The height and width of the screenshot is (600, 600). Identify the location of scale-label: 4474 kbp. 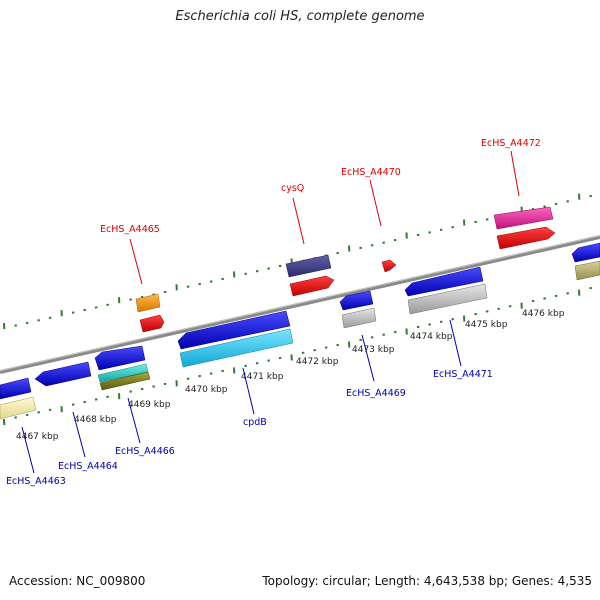
(431, 337).